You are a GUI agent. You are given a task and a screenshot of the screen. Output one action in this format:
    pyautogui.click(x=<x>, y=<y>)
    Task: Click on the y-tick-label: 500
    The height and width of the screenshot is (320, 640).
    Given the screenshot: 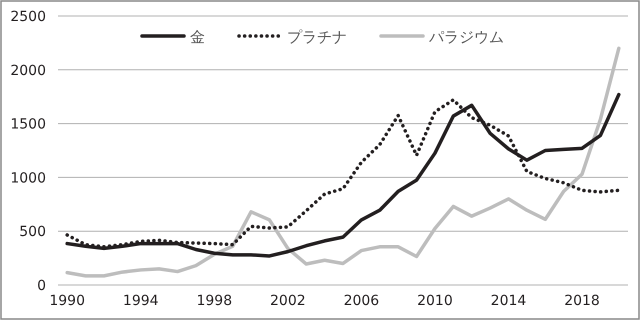 What is the action you would take?
    pyautogui.click(x=32, y=232)
    